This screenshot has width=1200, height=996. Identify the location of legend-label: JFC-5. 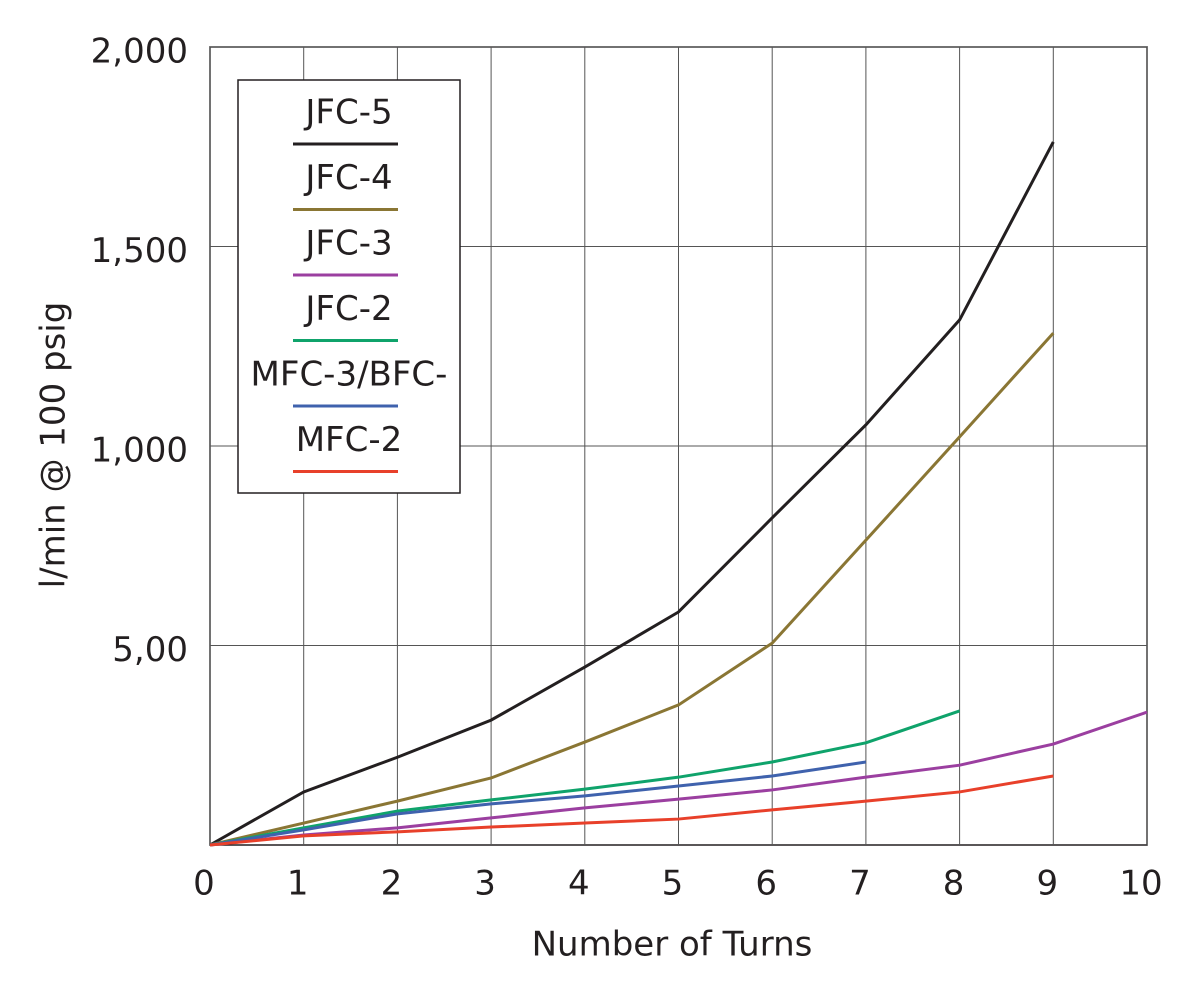
(347, 113).